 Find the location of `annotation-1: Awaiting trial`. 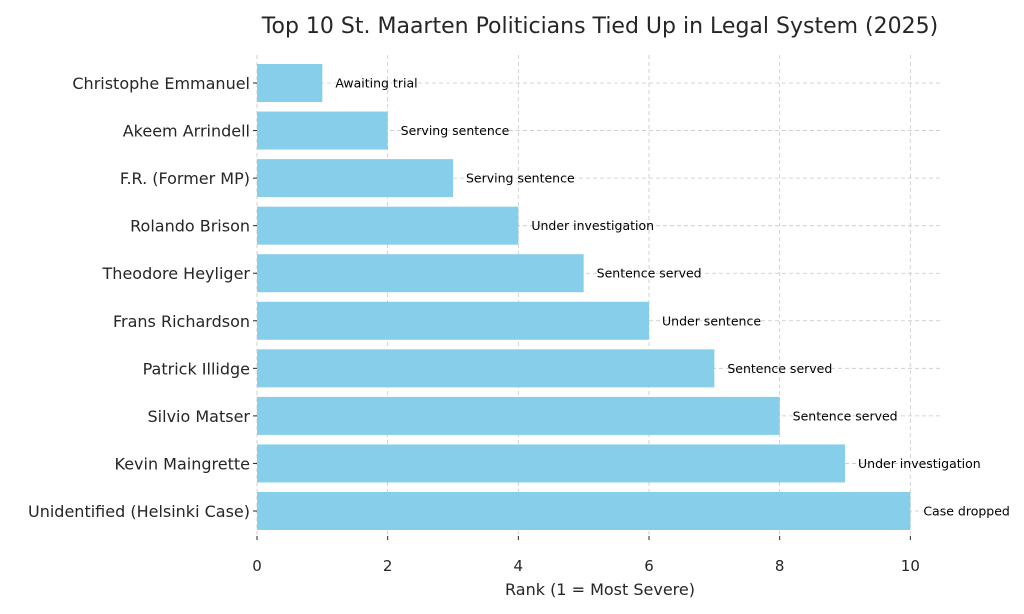

annotation-1: Awaiting trial is located at coordinates (376, 83).